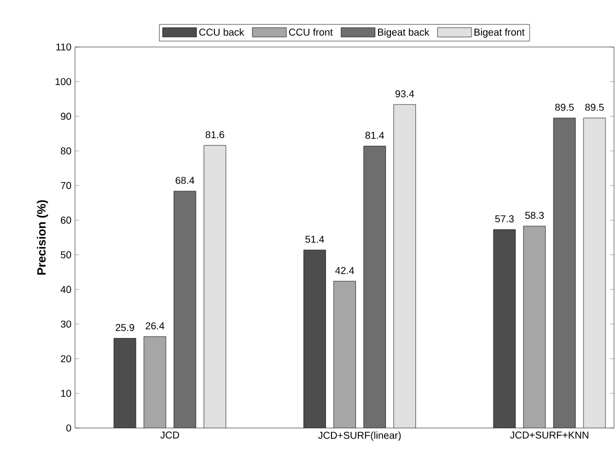  What do you see at coordinates (64, 82) in the screenshot?
I see `y-tick-label: 100` at bounding box center [64, 82].